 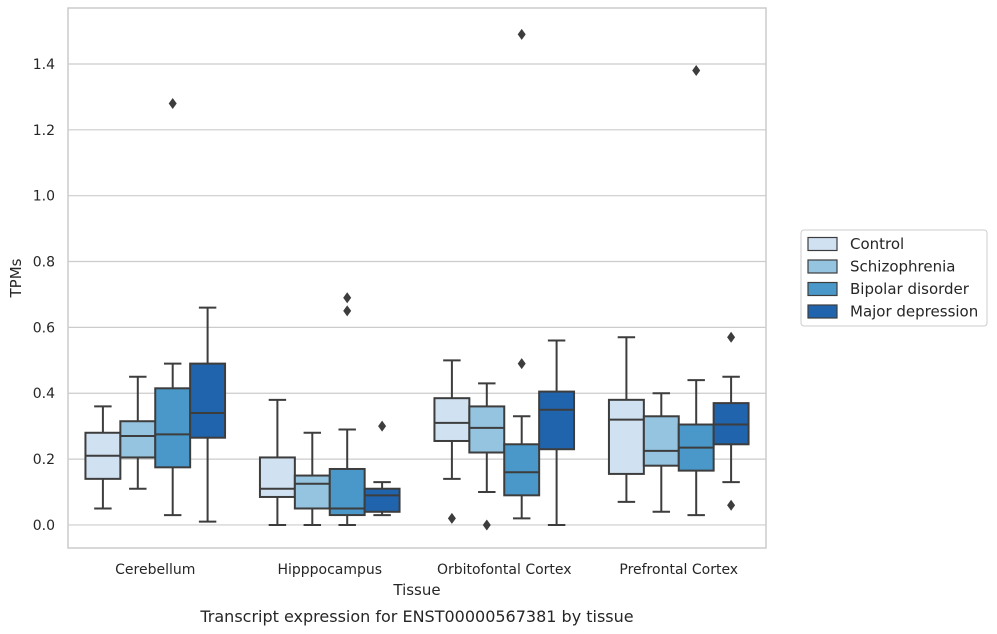 What do you see at coordinates (44, 526) in the screenshot?
I see `y-tick-label: 0.0` at bounding box center [44, 526].